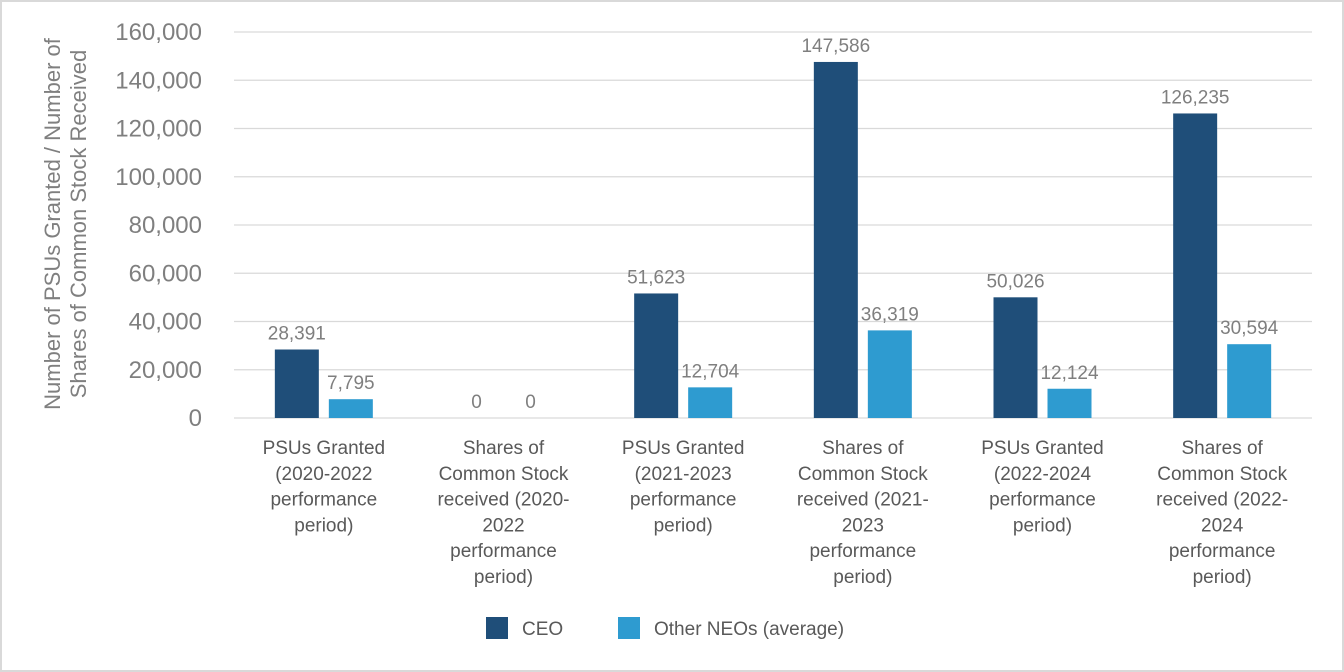 This screenshot has width=1344, height=672. I want to click on y-tick-label: 100,000, so click(158, 177).